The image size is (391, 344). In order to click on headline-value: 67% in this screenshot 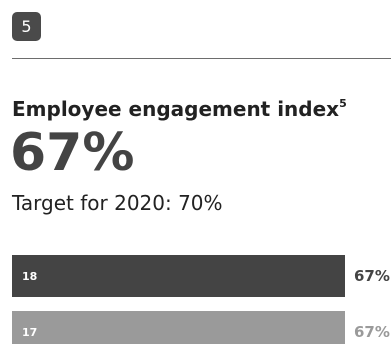, I will do `click(72, 153)`.